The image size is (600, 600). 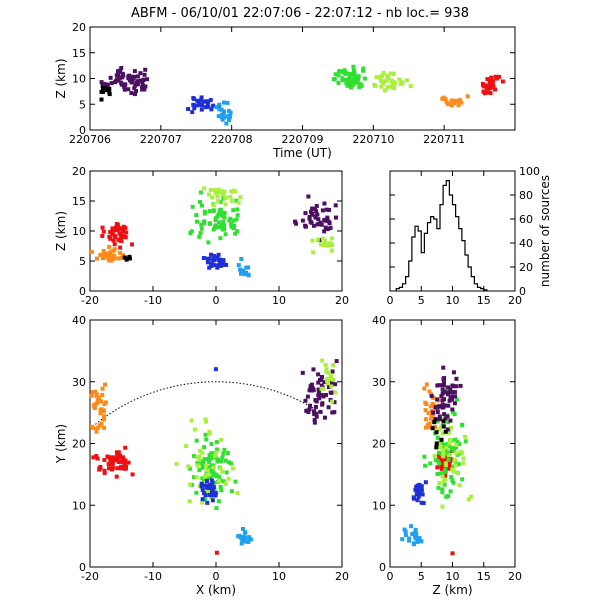 What do you see at coordinates (421, 300) in the screenshot?
I see `x-tick-label: 5` at bounding box center [421, 300].